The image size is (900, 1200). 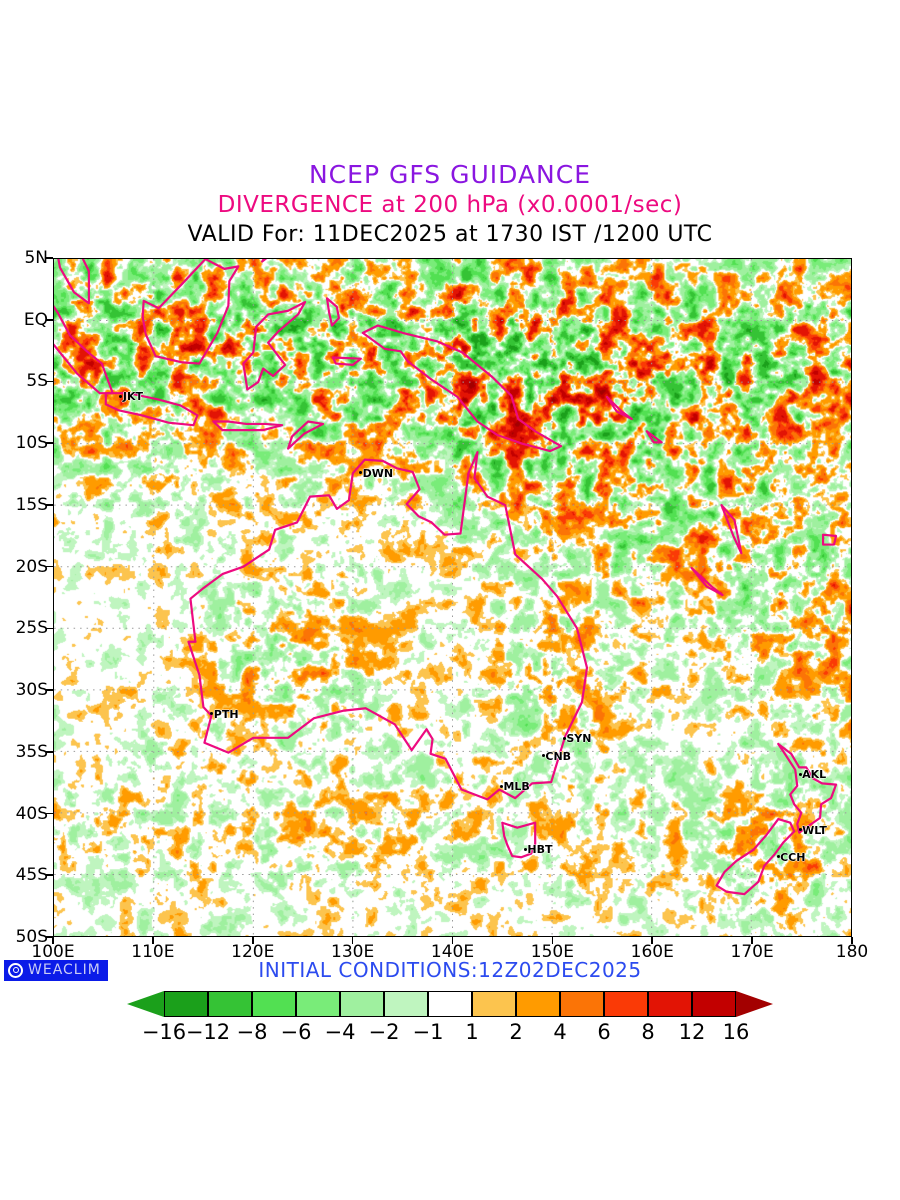 What do you see at coordinates (754, 1004) in the screenshot?
I see `colorbar-arrow-right` at bounding box center [754, 1004].